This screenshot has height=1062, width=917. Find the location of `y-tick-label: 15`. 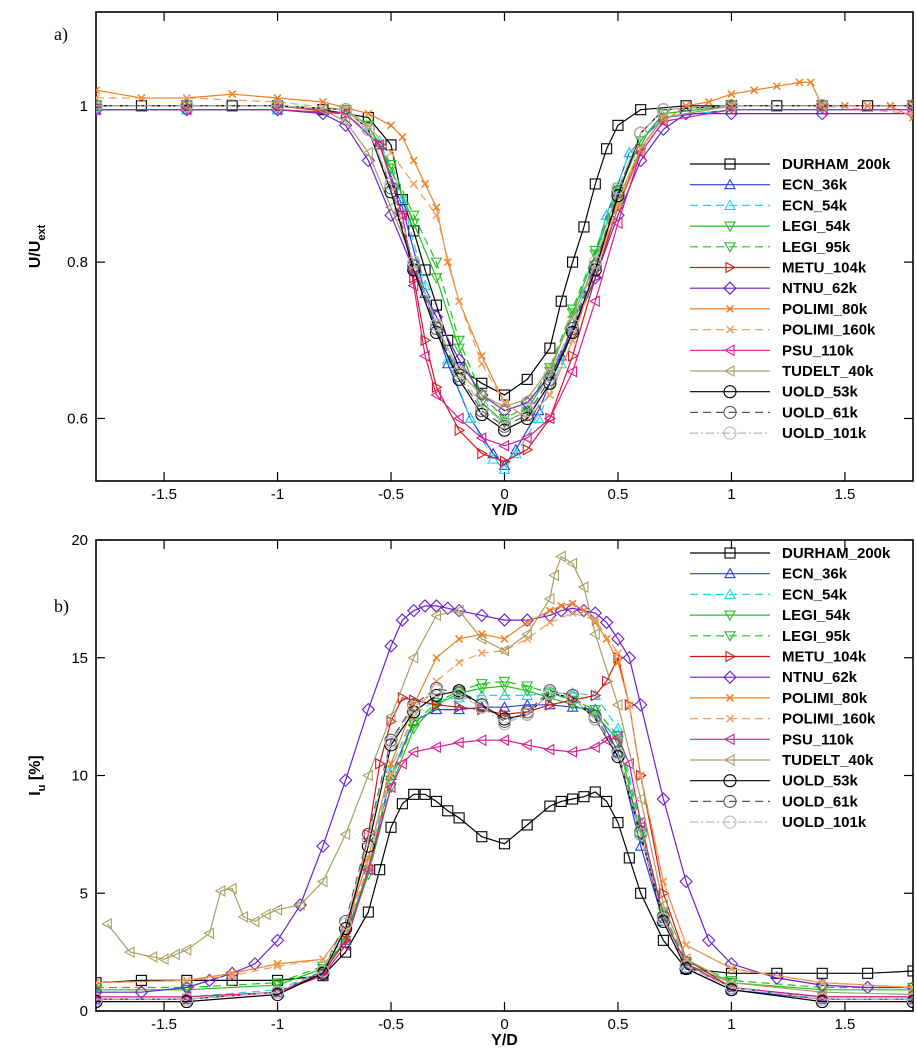

y-tick-label: 15 is located at coordinates (79, 658).